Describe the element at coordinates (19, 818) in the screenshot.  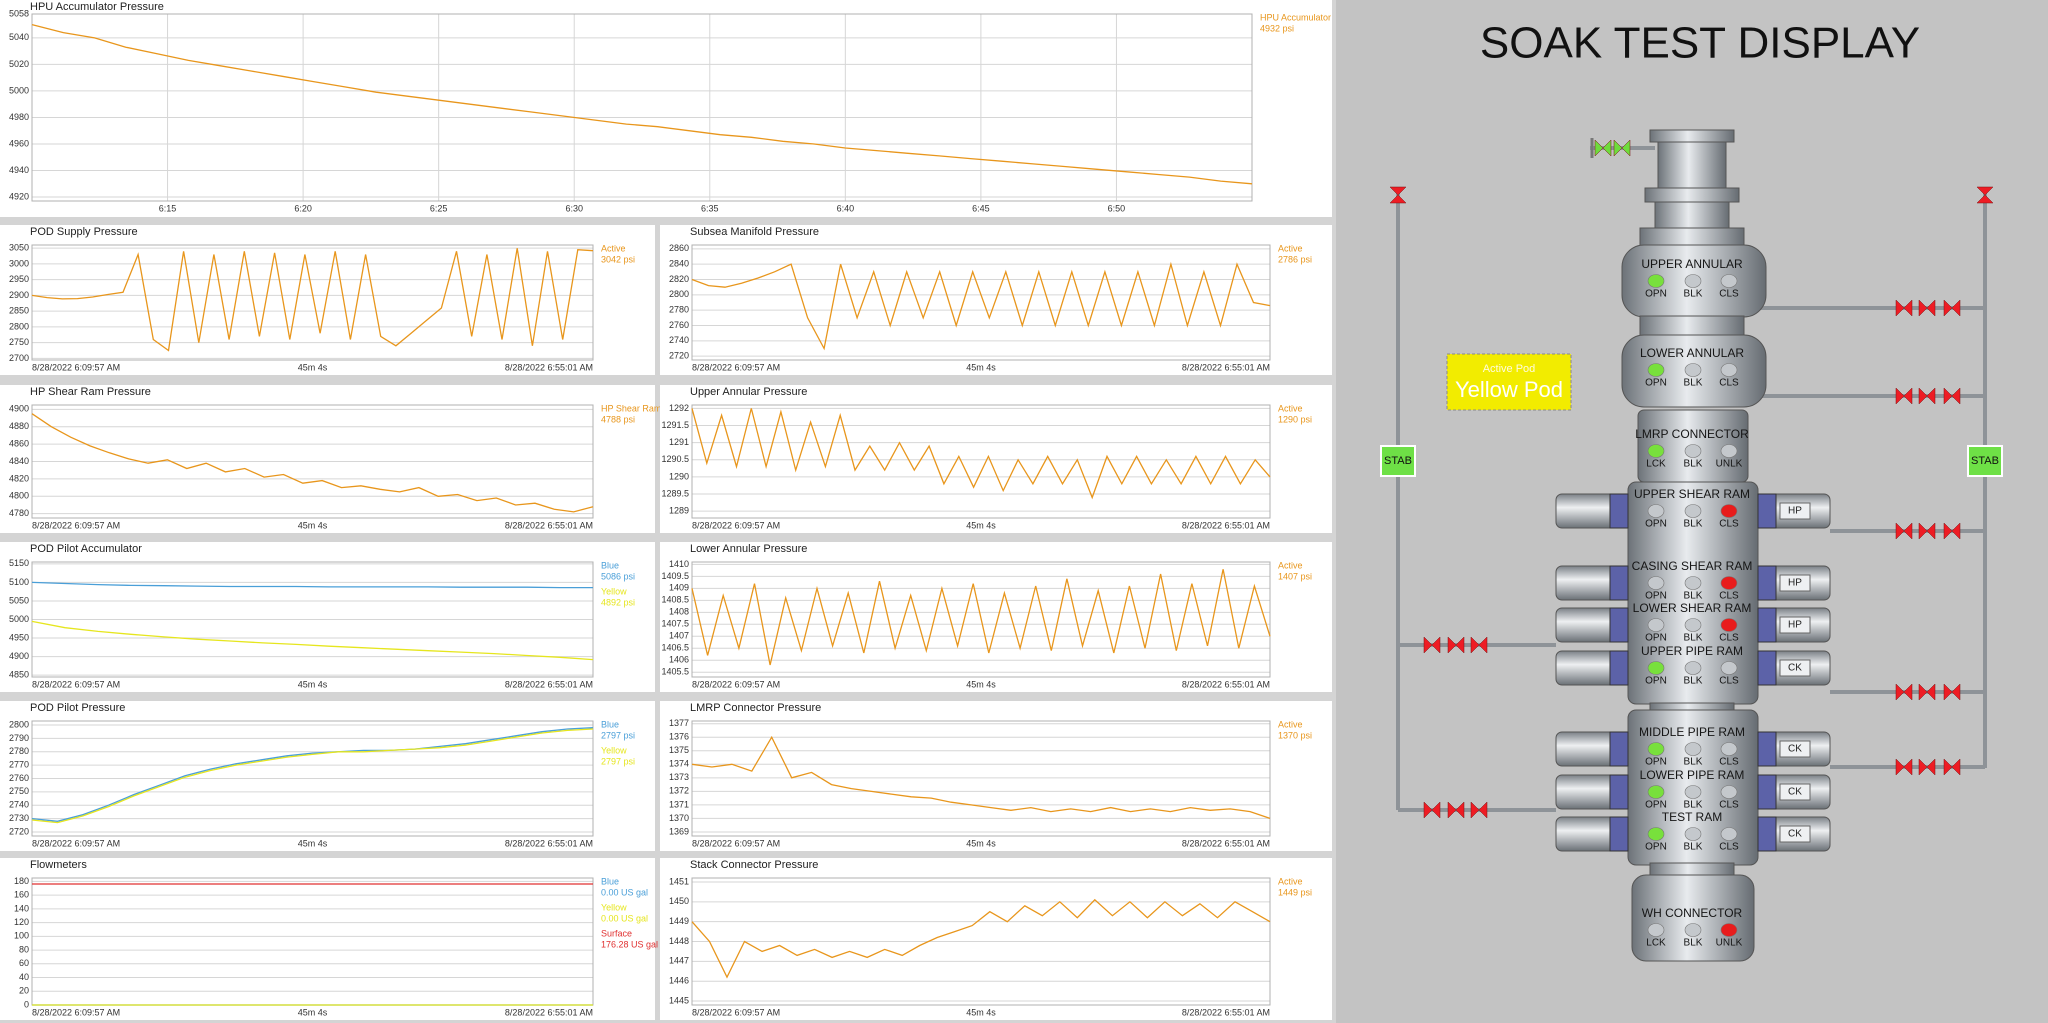
I see `y-tick-label: 2730` at that location.